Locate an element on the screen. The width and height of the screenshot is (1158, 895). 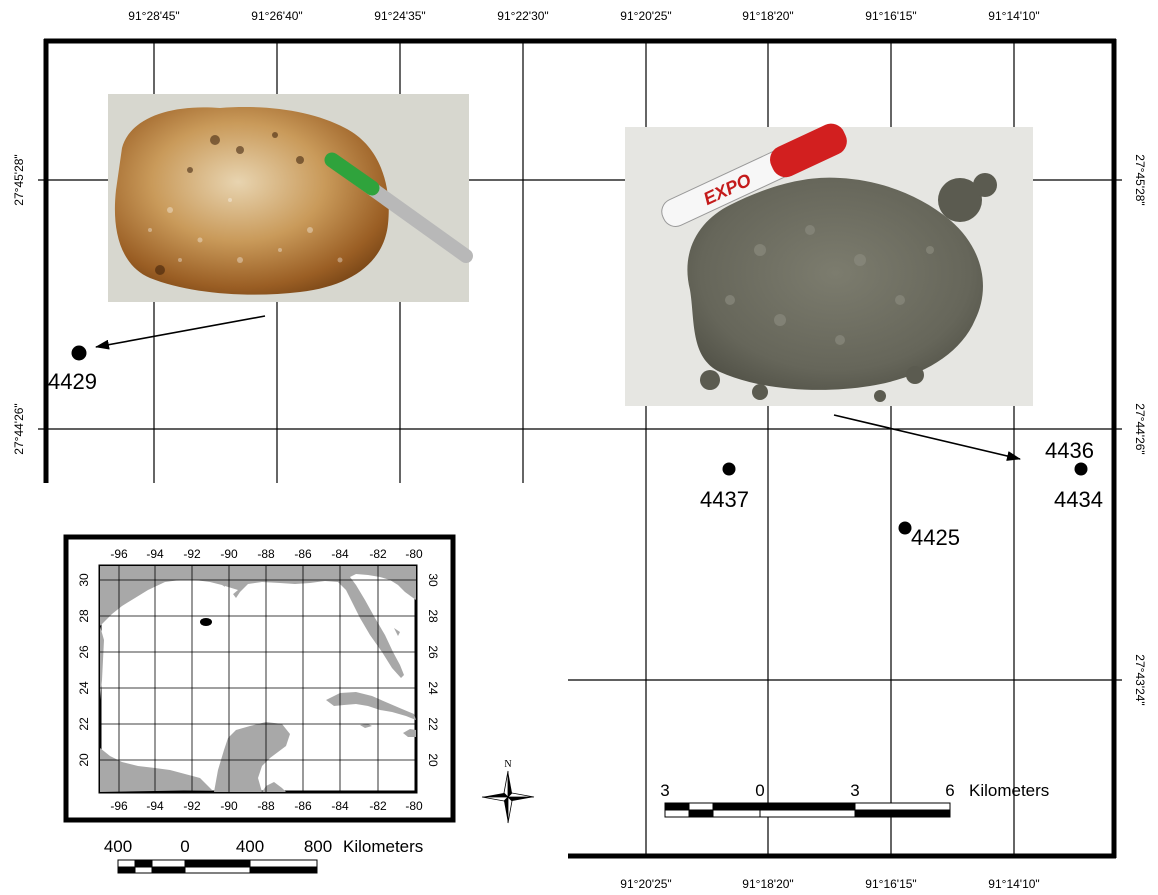
sample-photo-rubble: EXPO is located at coordinates (829, 264).